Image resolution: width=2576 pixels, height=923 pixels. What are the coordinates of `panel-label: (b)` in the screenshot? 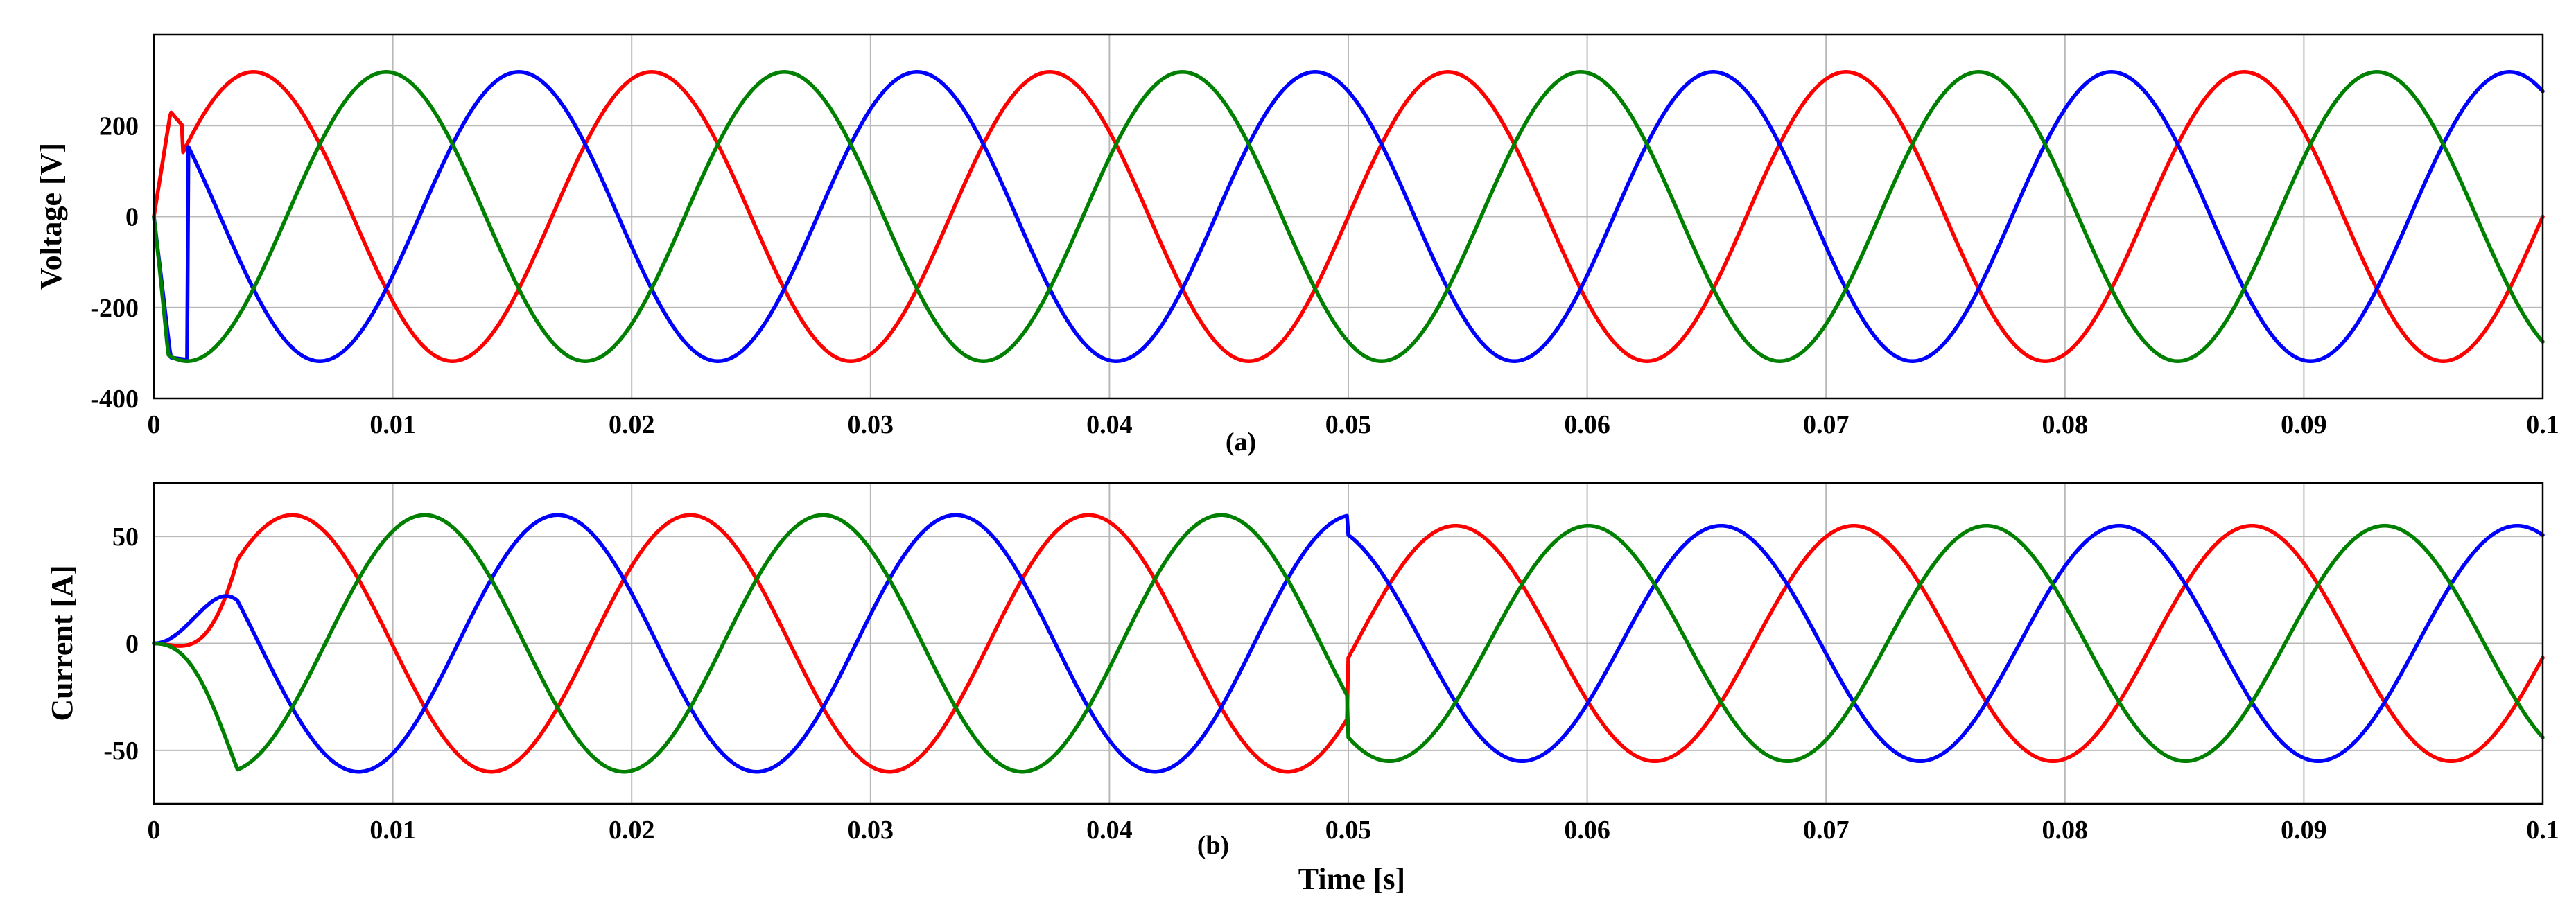 It's located at (1213, 845).